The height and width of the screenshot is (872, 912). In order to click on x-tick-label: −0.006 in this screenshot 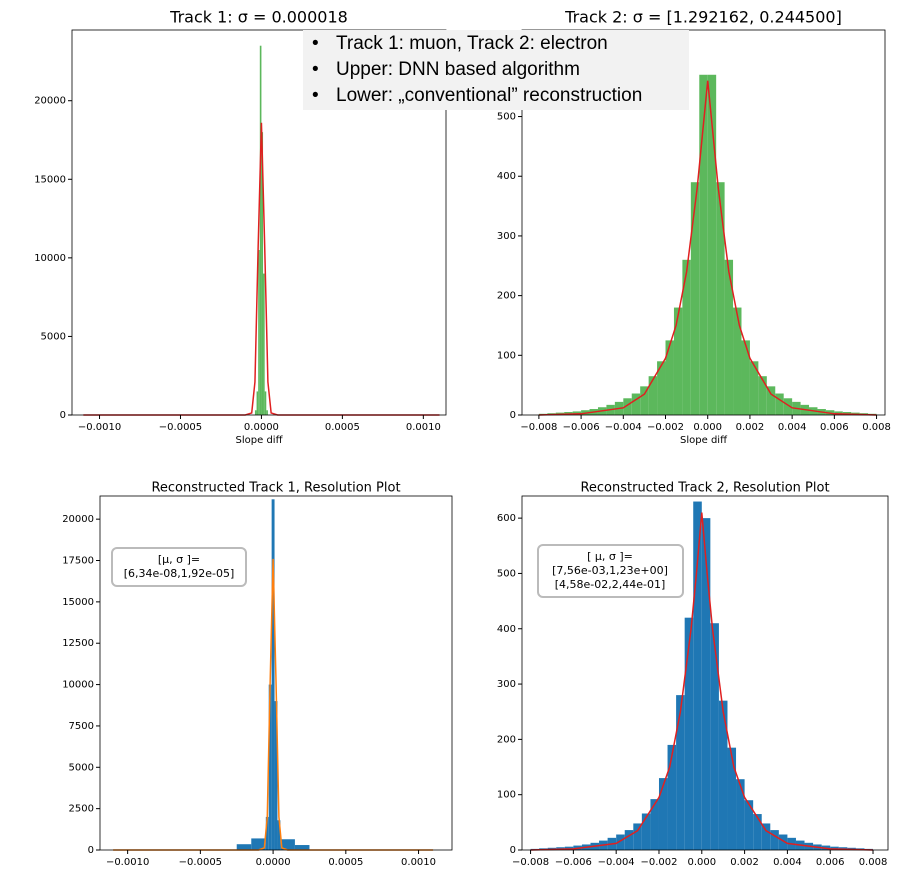, I will do `click(573, 862)`.